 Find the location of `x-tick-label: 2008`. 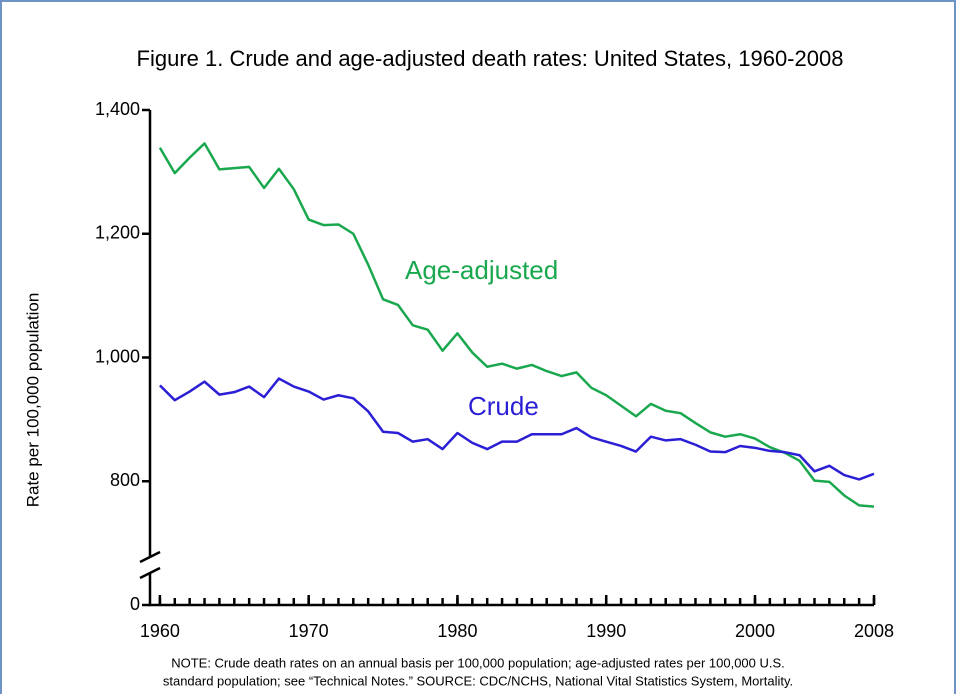

x-tick-label: 2008 is located at coordinates (874, 631).